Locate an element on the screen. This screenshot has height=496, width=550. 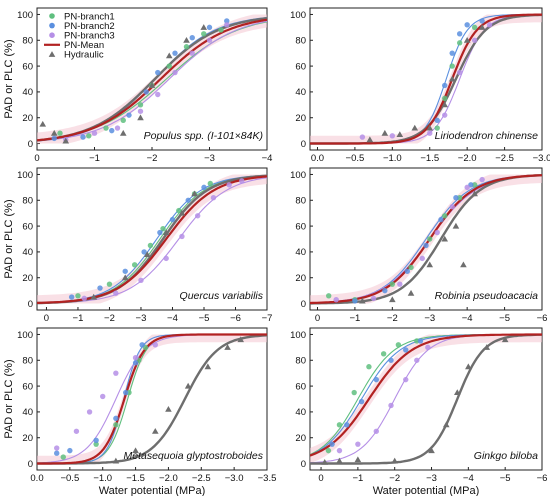
x-tick-label: −3 is located at coordinates (209, 158).